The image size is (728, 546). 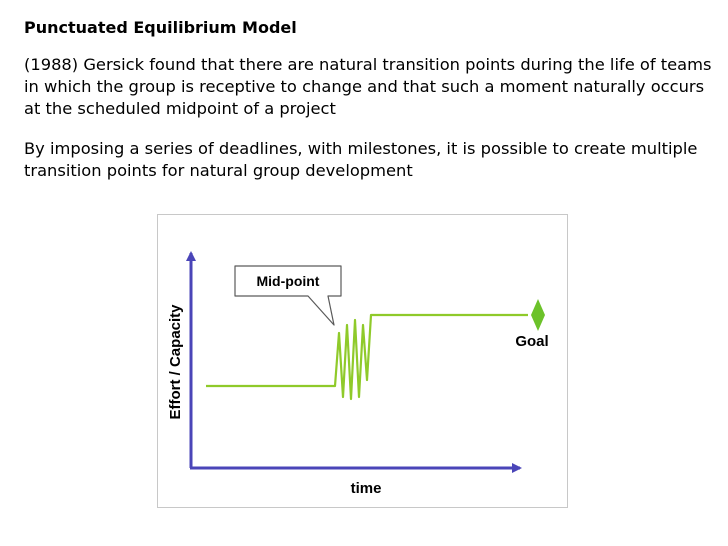 I want to click on y-axis-label: Effort / Capacity, so click(x=175, y=362).